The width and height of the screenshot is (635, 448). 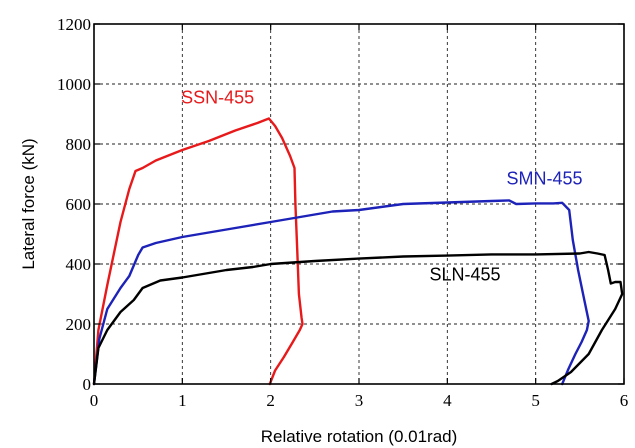 I want to click on y-axis-label: Lateral force (kN), so click(x=28, y=203).